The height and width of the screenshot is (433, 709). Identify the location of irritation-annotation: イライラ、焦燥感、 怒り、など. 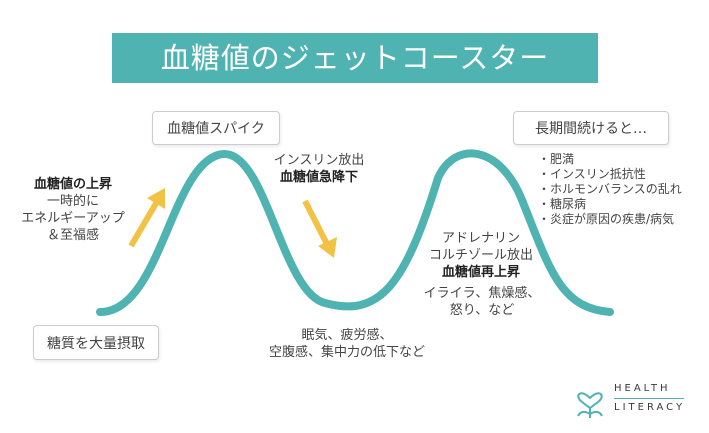
(482, 302).